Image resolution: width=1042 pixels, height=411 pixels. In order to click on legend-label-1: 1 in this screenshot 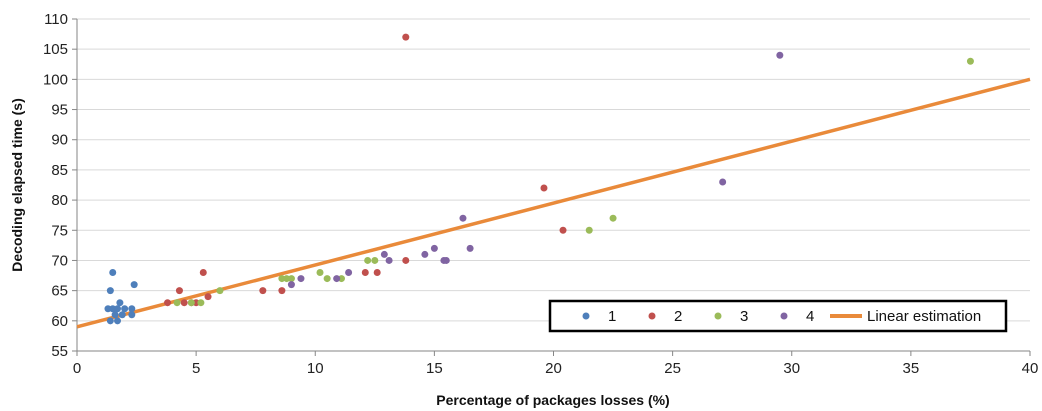, I will do `click(612, 316)`.